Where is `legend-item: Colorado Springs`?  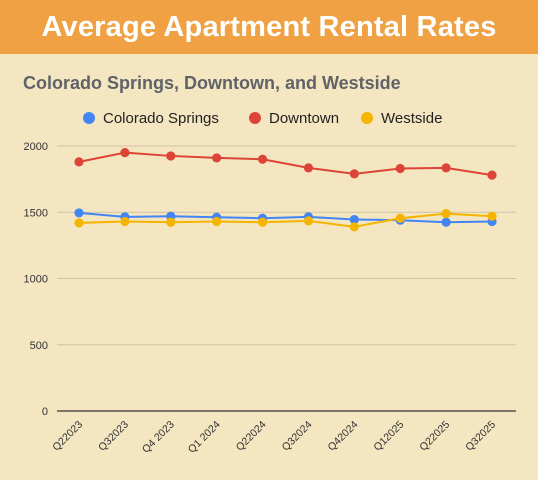
legend-item: Colorado Springs is located at coordinates (151, 118).